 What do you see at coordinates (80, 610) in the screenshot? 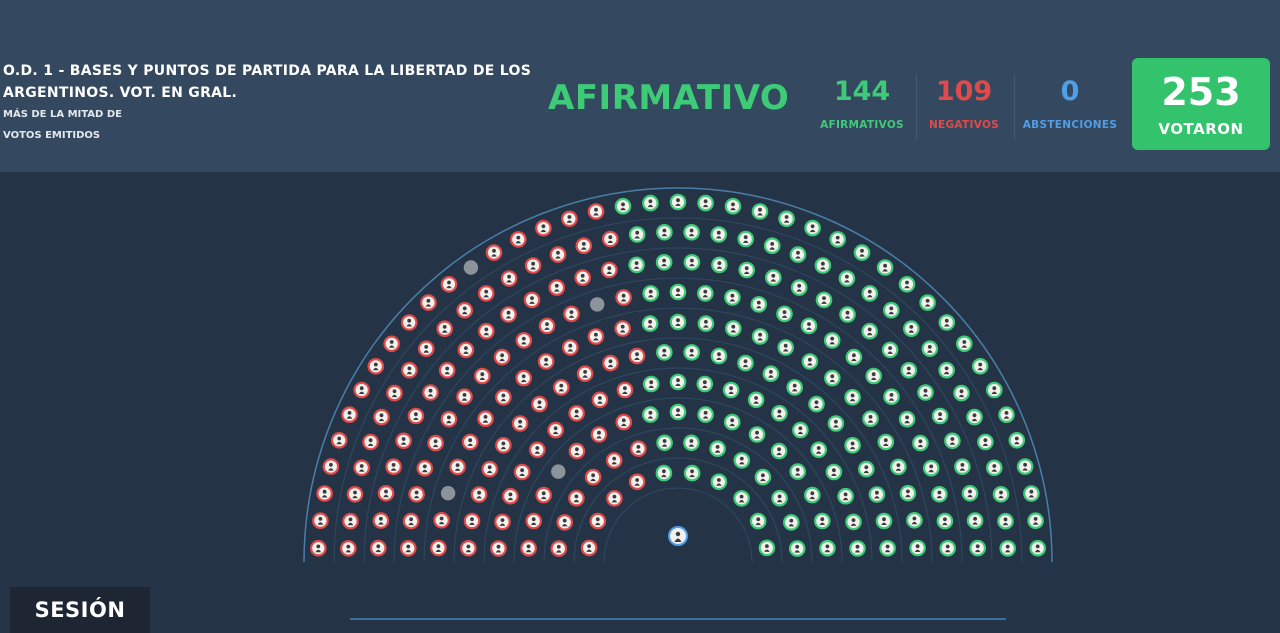
I see `session-tab: SESIÓN` at bounding box center [80, 610].